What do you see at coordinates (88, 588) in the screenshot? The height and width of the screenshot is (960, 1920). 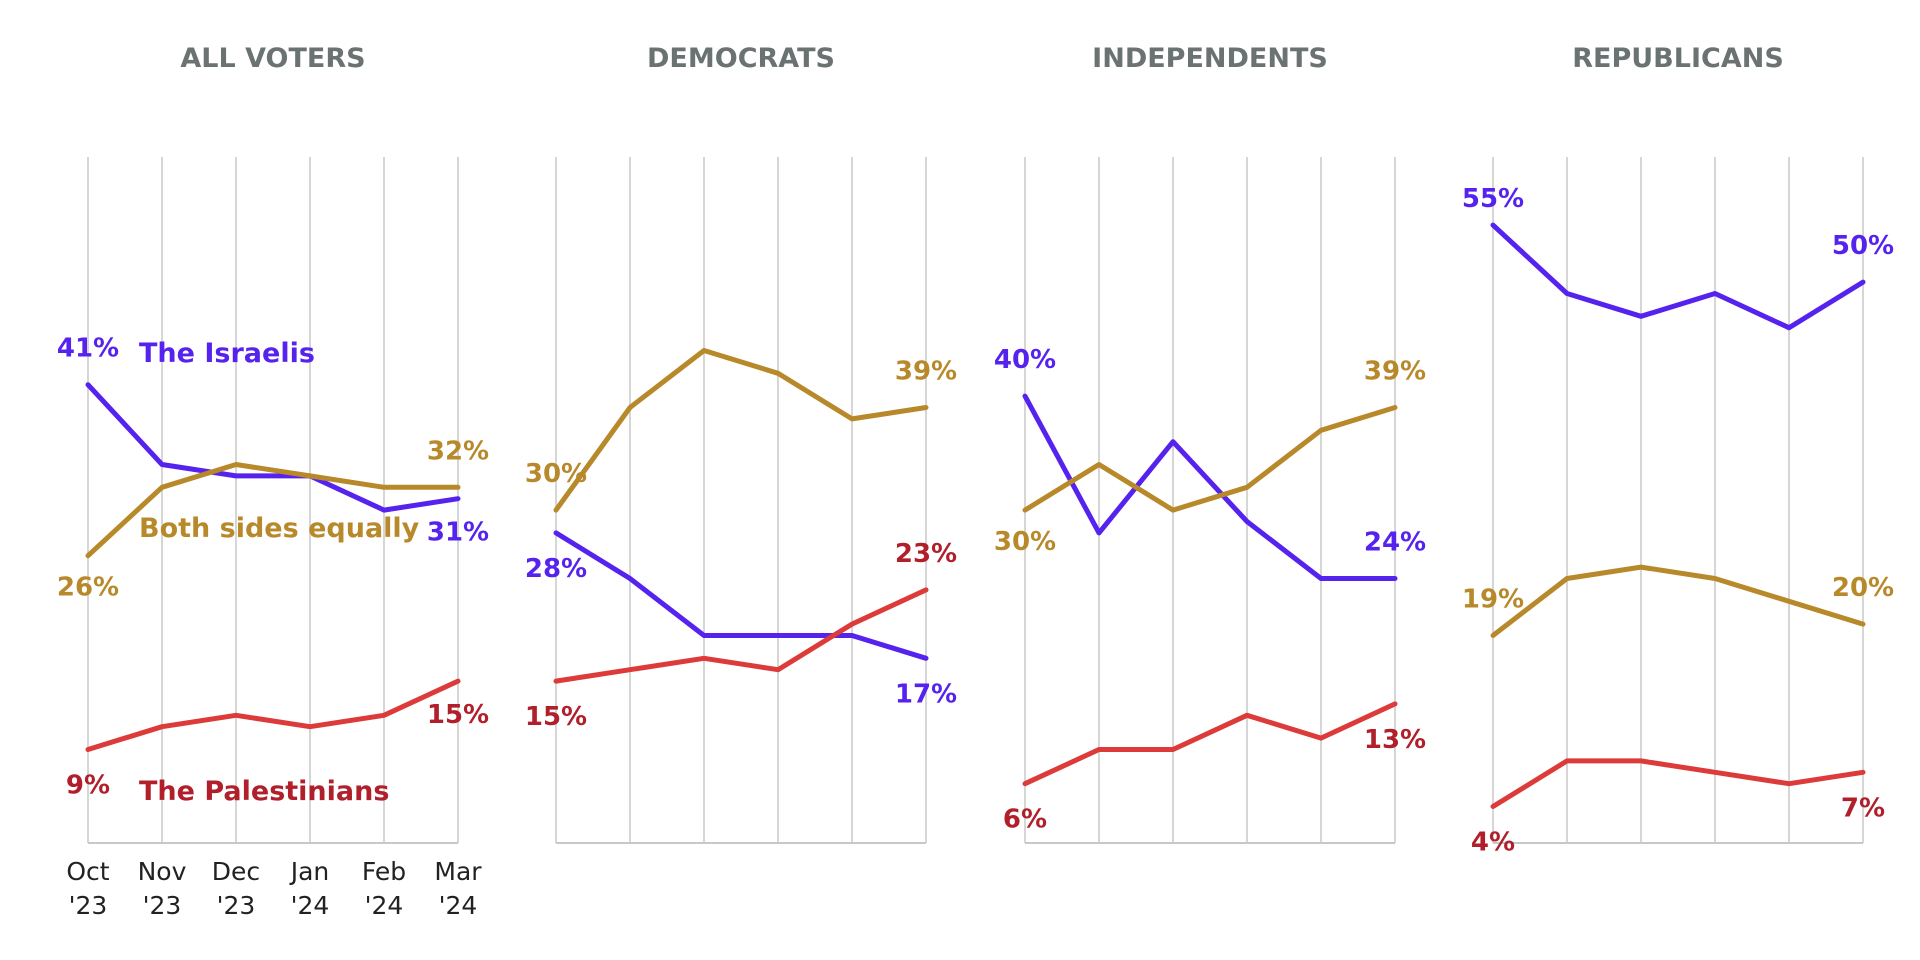 I see `data-label-both: 26%` at bounding box center [88, 588].